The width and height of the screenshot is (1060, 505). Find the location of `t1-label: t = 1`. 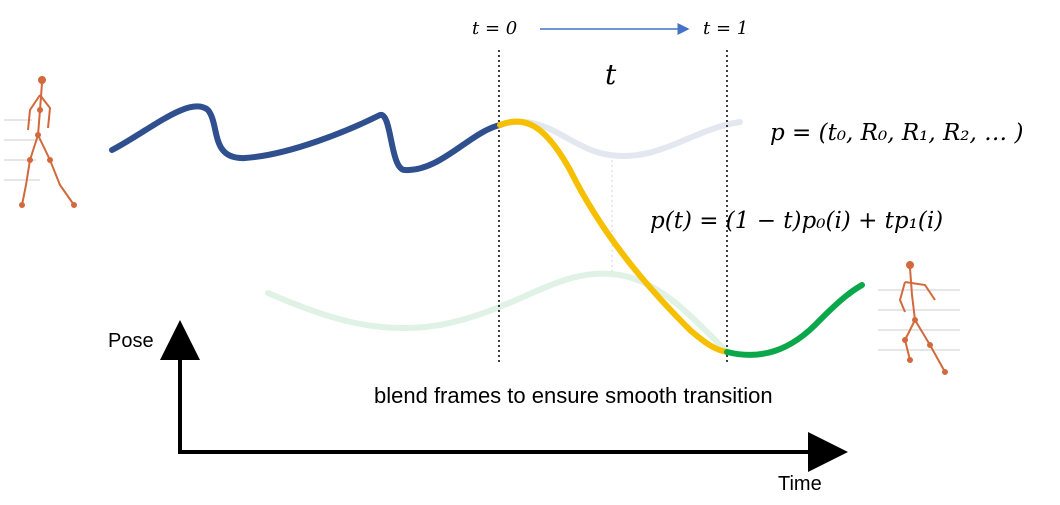

t1-label: t = 1 is located at coordinates (725, 28).